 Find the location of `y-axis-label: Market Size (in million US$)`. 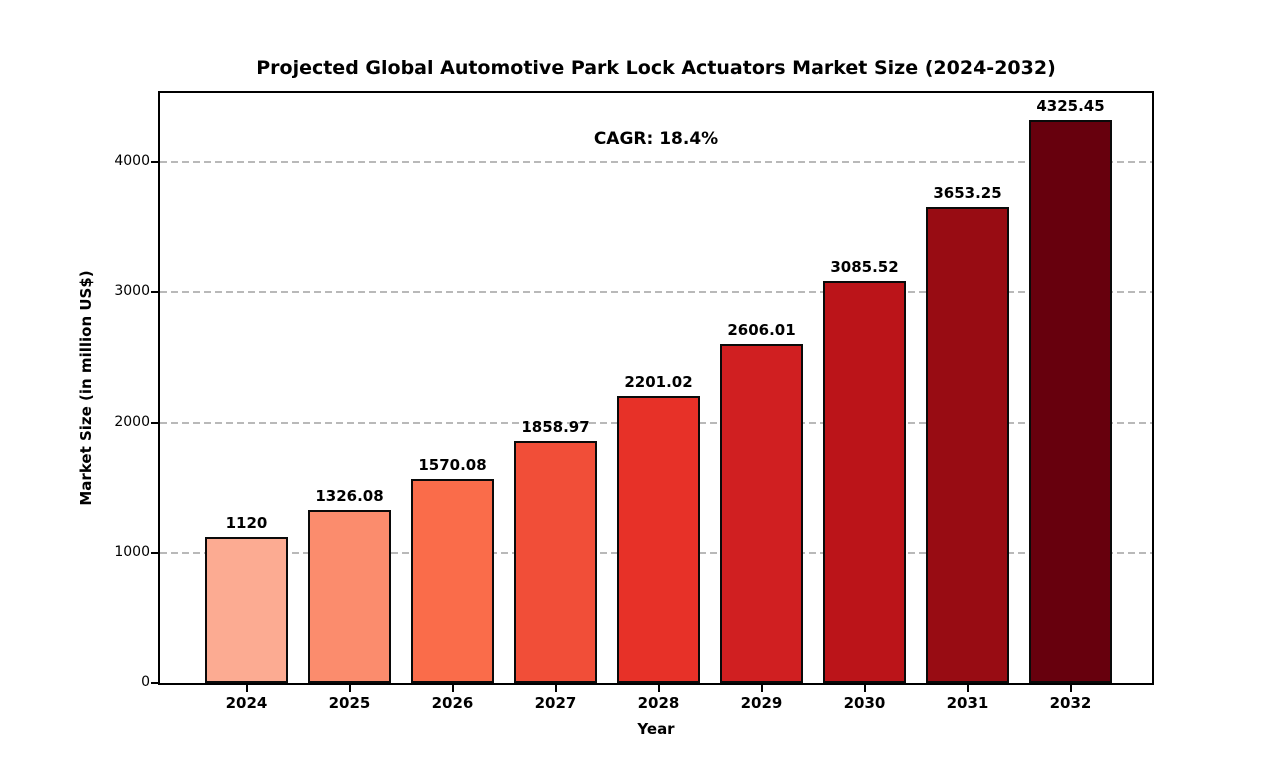

y-axis-label: Market Size (in million US$) is located at coordinates (86, 388).